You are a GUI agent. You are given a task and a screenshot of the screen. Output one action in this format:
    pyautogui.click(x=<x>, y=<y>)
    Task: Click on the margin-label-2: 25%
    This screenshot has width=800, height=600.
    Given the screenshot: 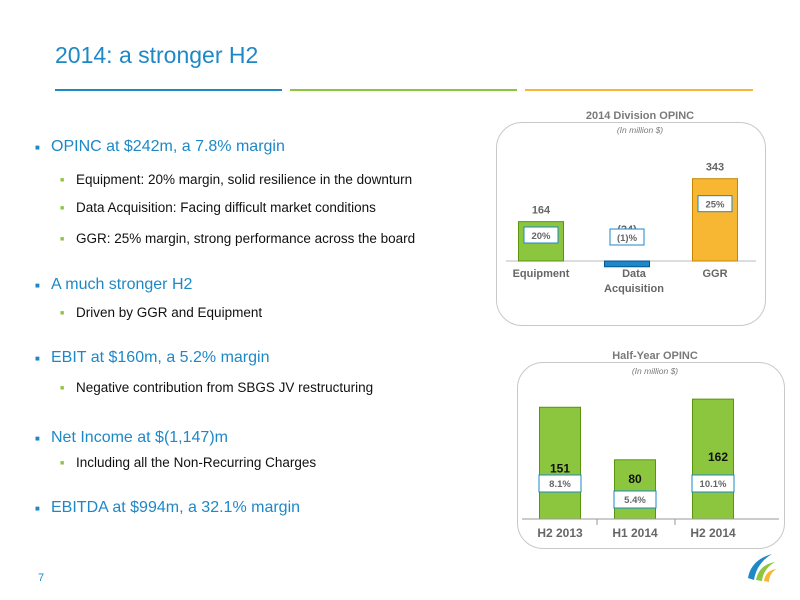 What is the action you would take?
    pyautogui.click(x=715, y=205)
    